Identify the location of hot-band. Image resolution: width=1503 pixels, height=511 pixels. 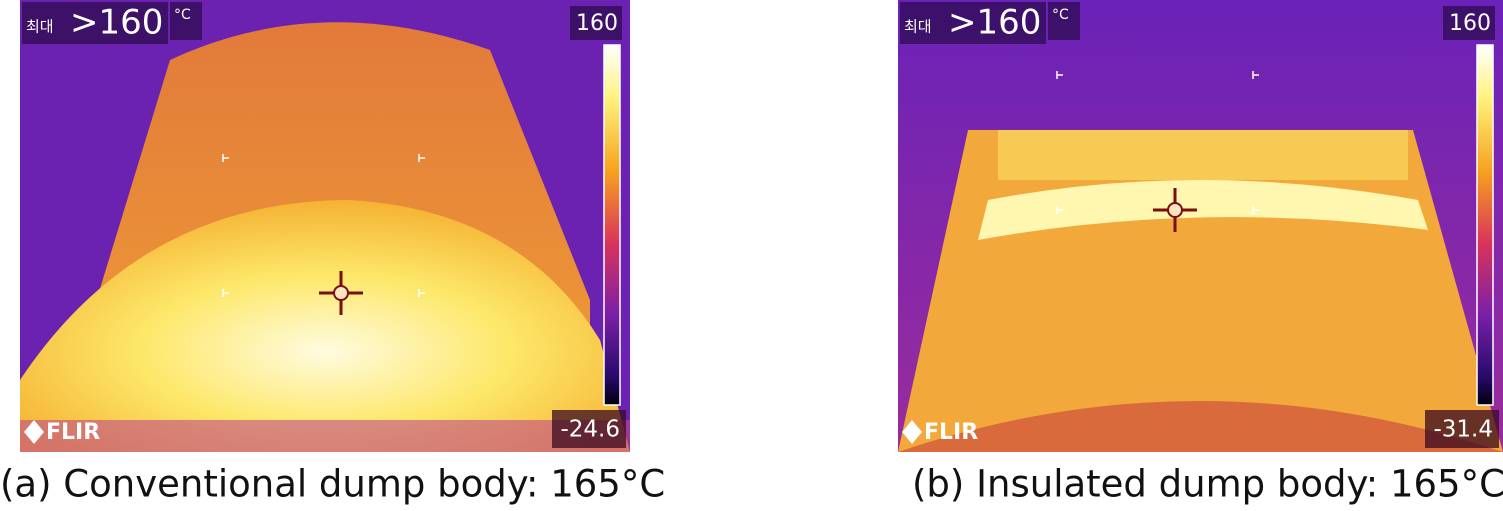
(1203, 155).